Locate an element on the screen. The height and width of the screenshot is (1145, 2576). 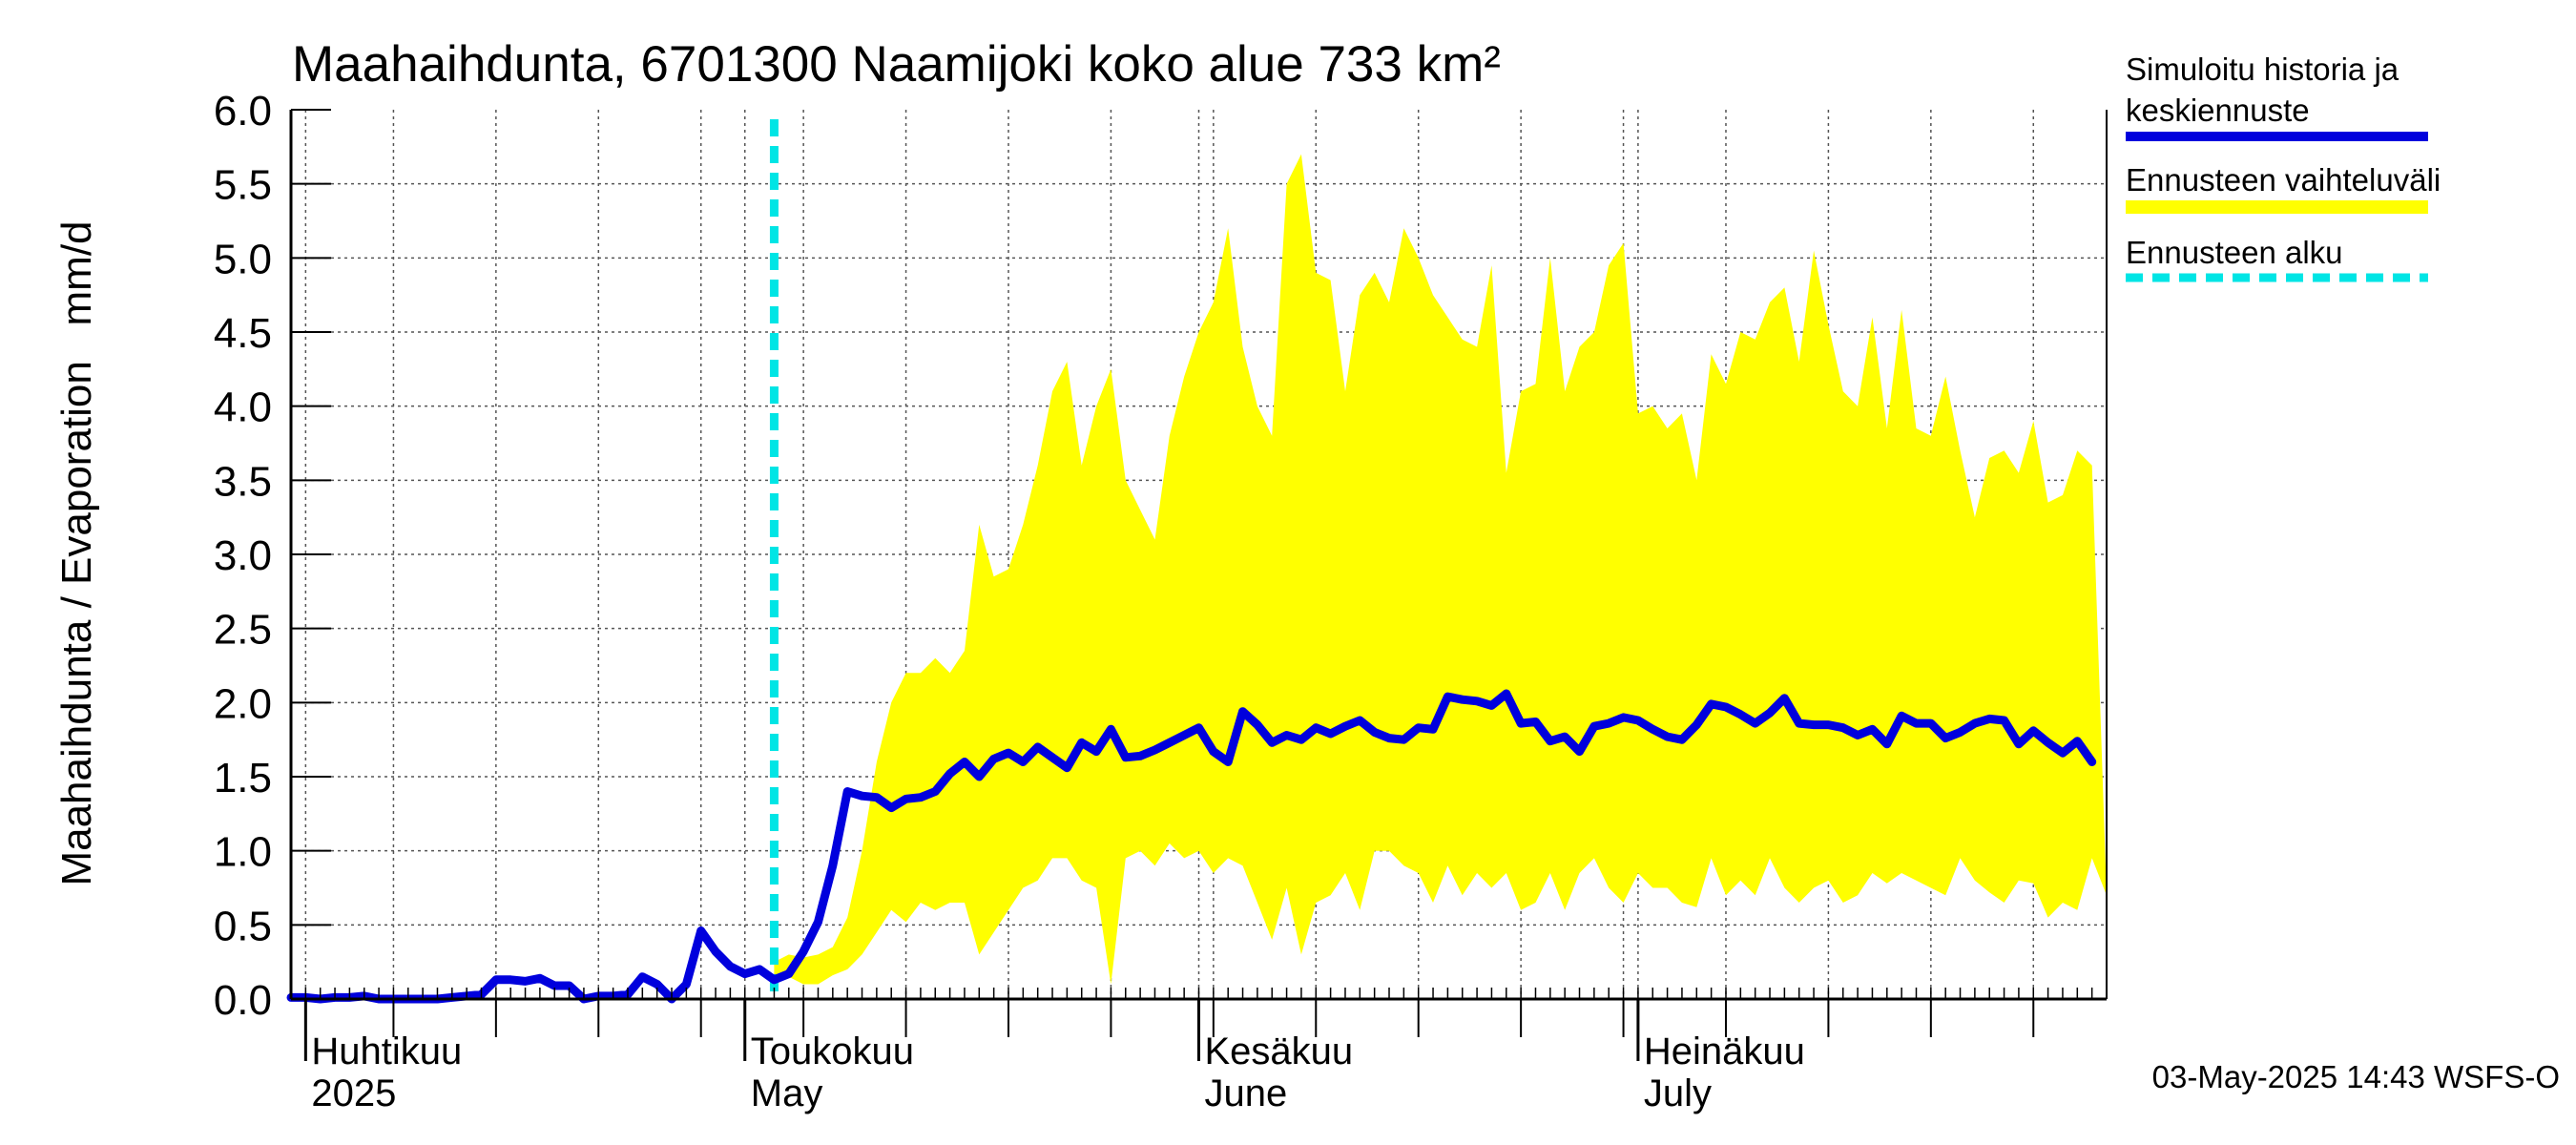
legend-label-mean-line1: Simuloitu historia ja is located at coordinates (2262, 69).